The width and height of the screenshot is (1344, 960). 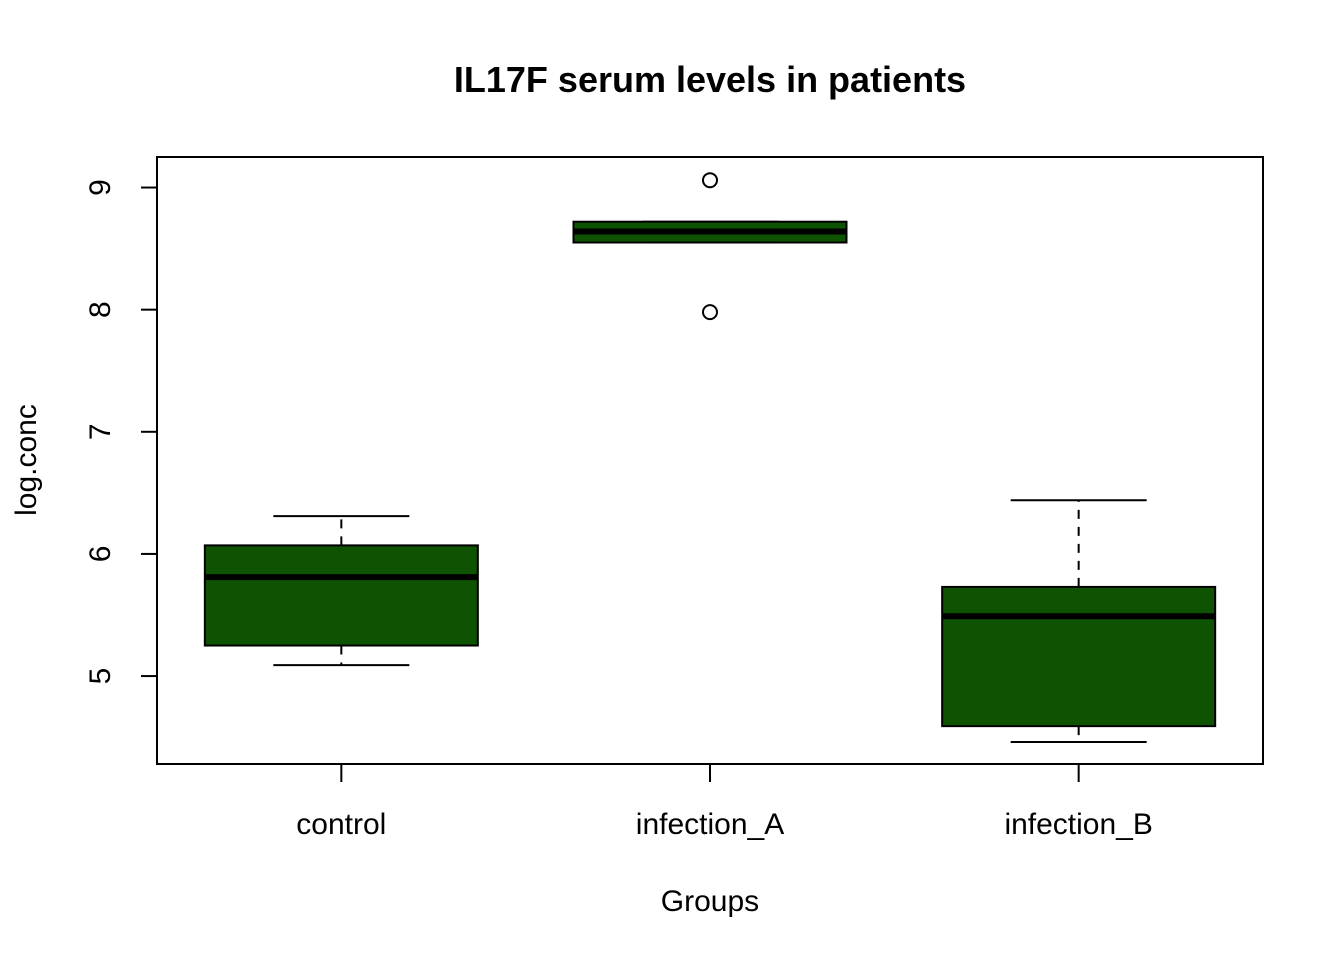 What do you see at coordinates (100, 676) in the screenshot?
I see `y-tick-label: 5` at bounding box center [100, 676].